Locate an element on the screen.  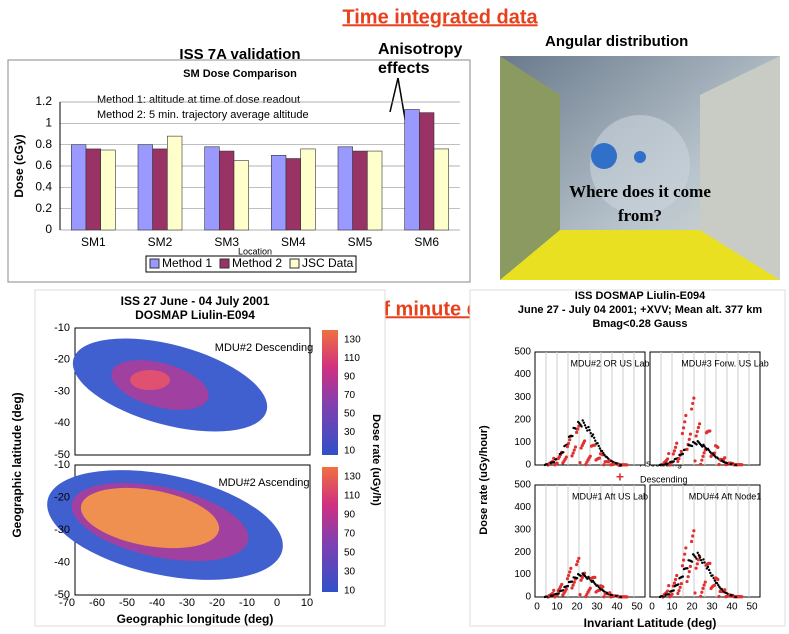
scatter-y-tick: 500 is located at coordinates (522, 485).